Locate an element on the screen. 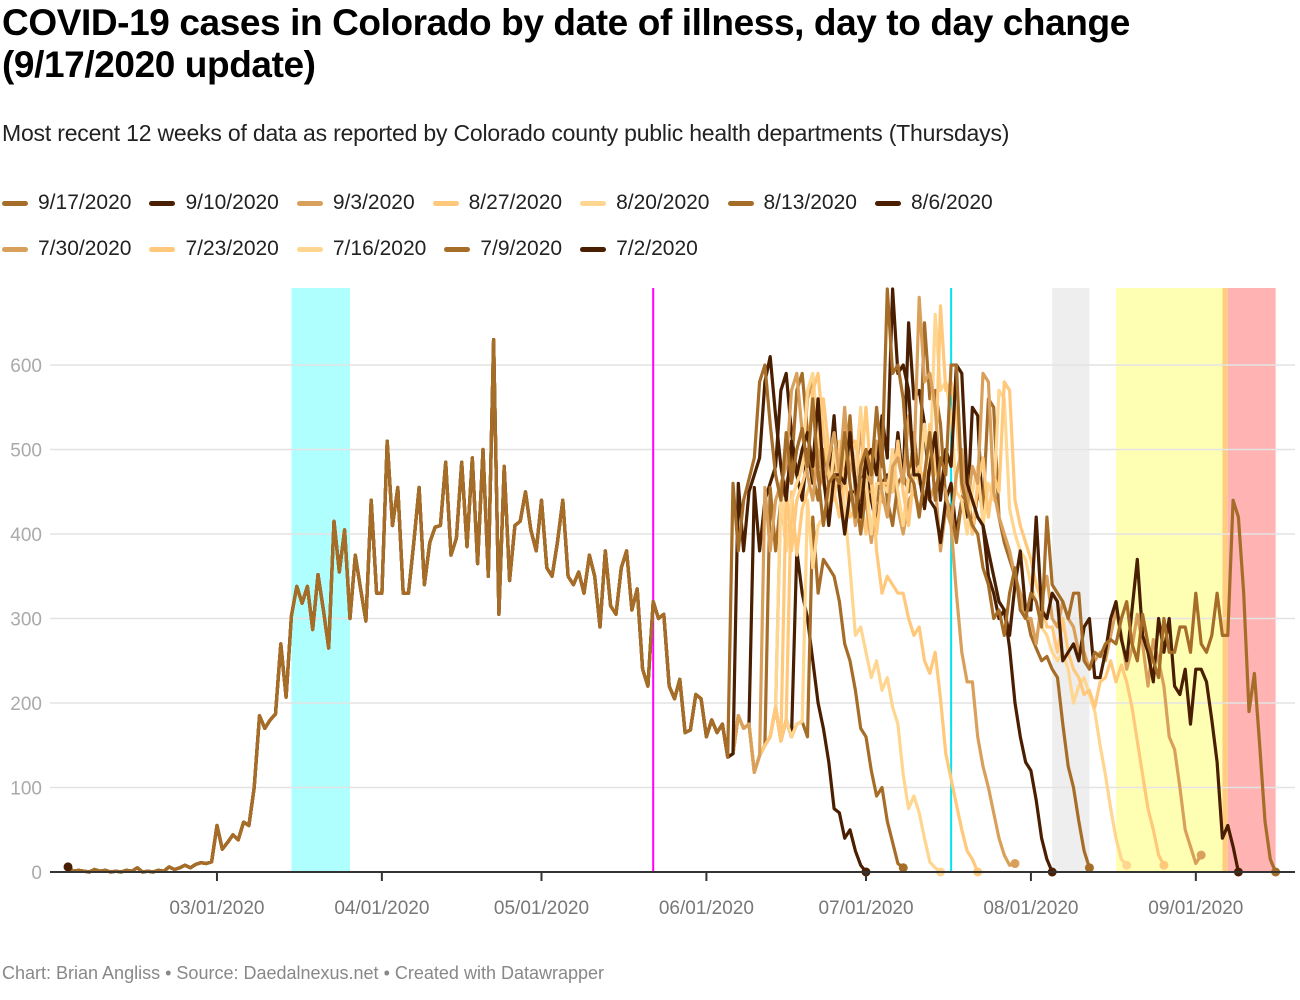  legend-item: 7/9/2020 is located at coordinates (503, 249).